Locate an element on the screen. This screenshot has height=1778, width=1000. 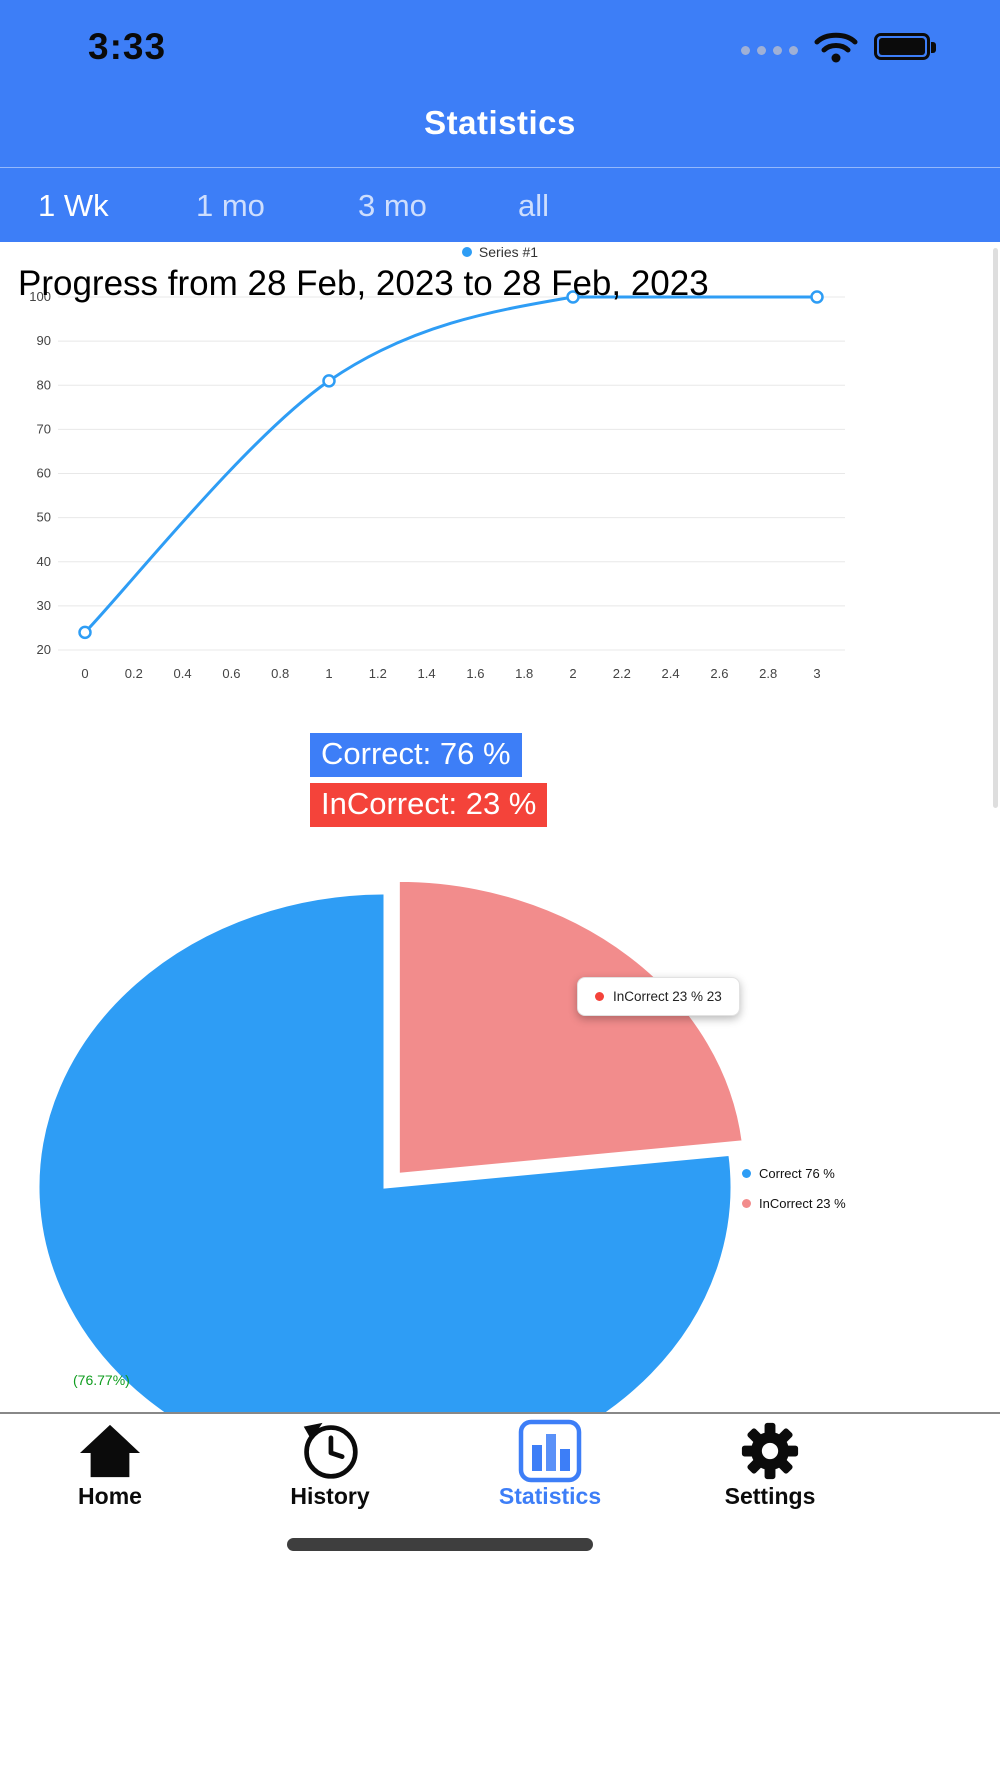
tooltip-text: InCorrect 23 % 23 is located at coordinates (667, 996).